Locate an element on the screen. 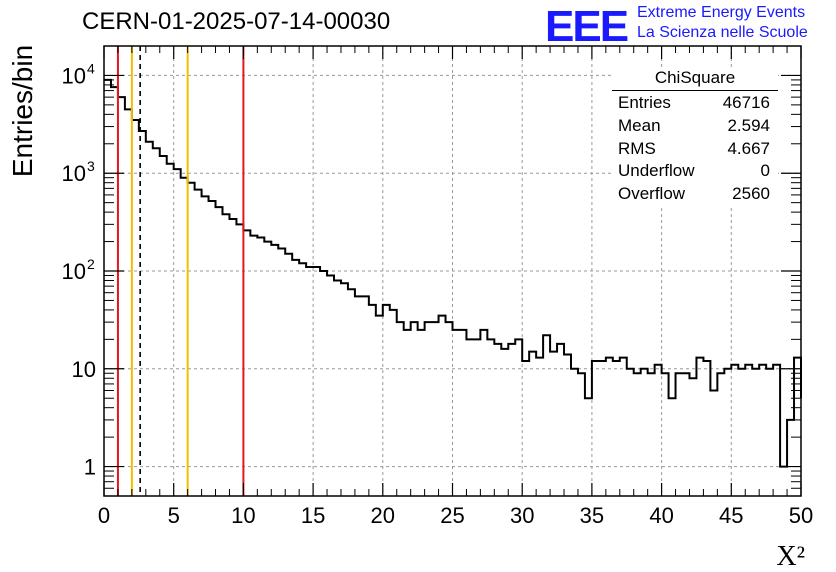 Image resolution: width=836 pixels, height=572 pixels. x-tick-label: 5 is located at coordinates (174, 515).